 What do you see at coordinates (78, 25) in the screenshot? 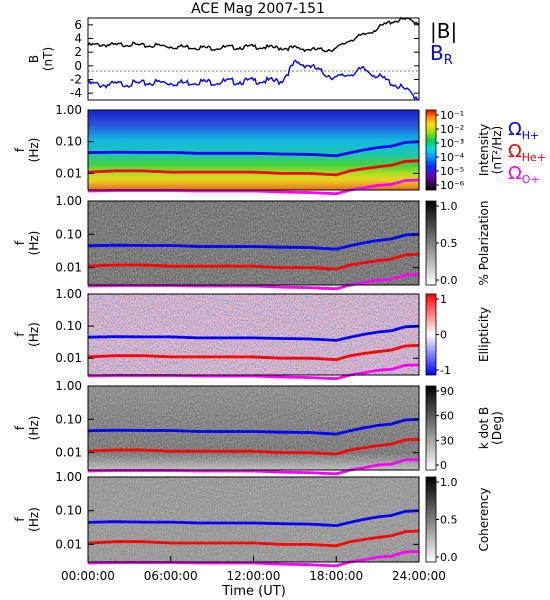
I see `panel-1-ytick-label: 6` at bounding box center [78, 25].